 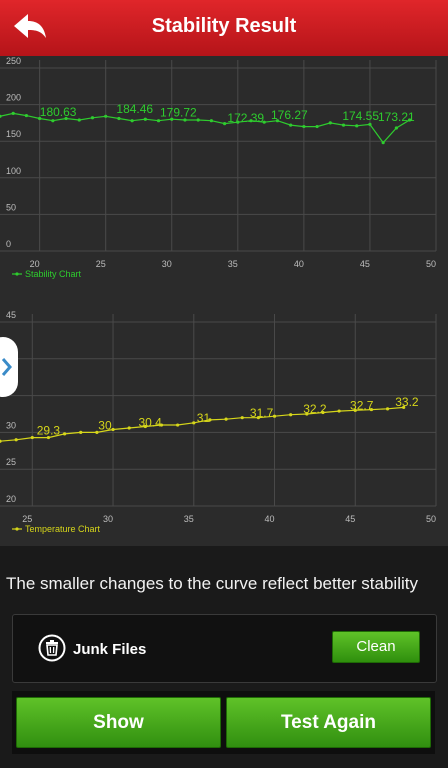 I want to click on clean-button: Clean, so click(x=376, y=647).